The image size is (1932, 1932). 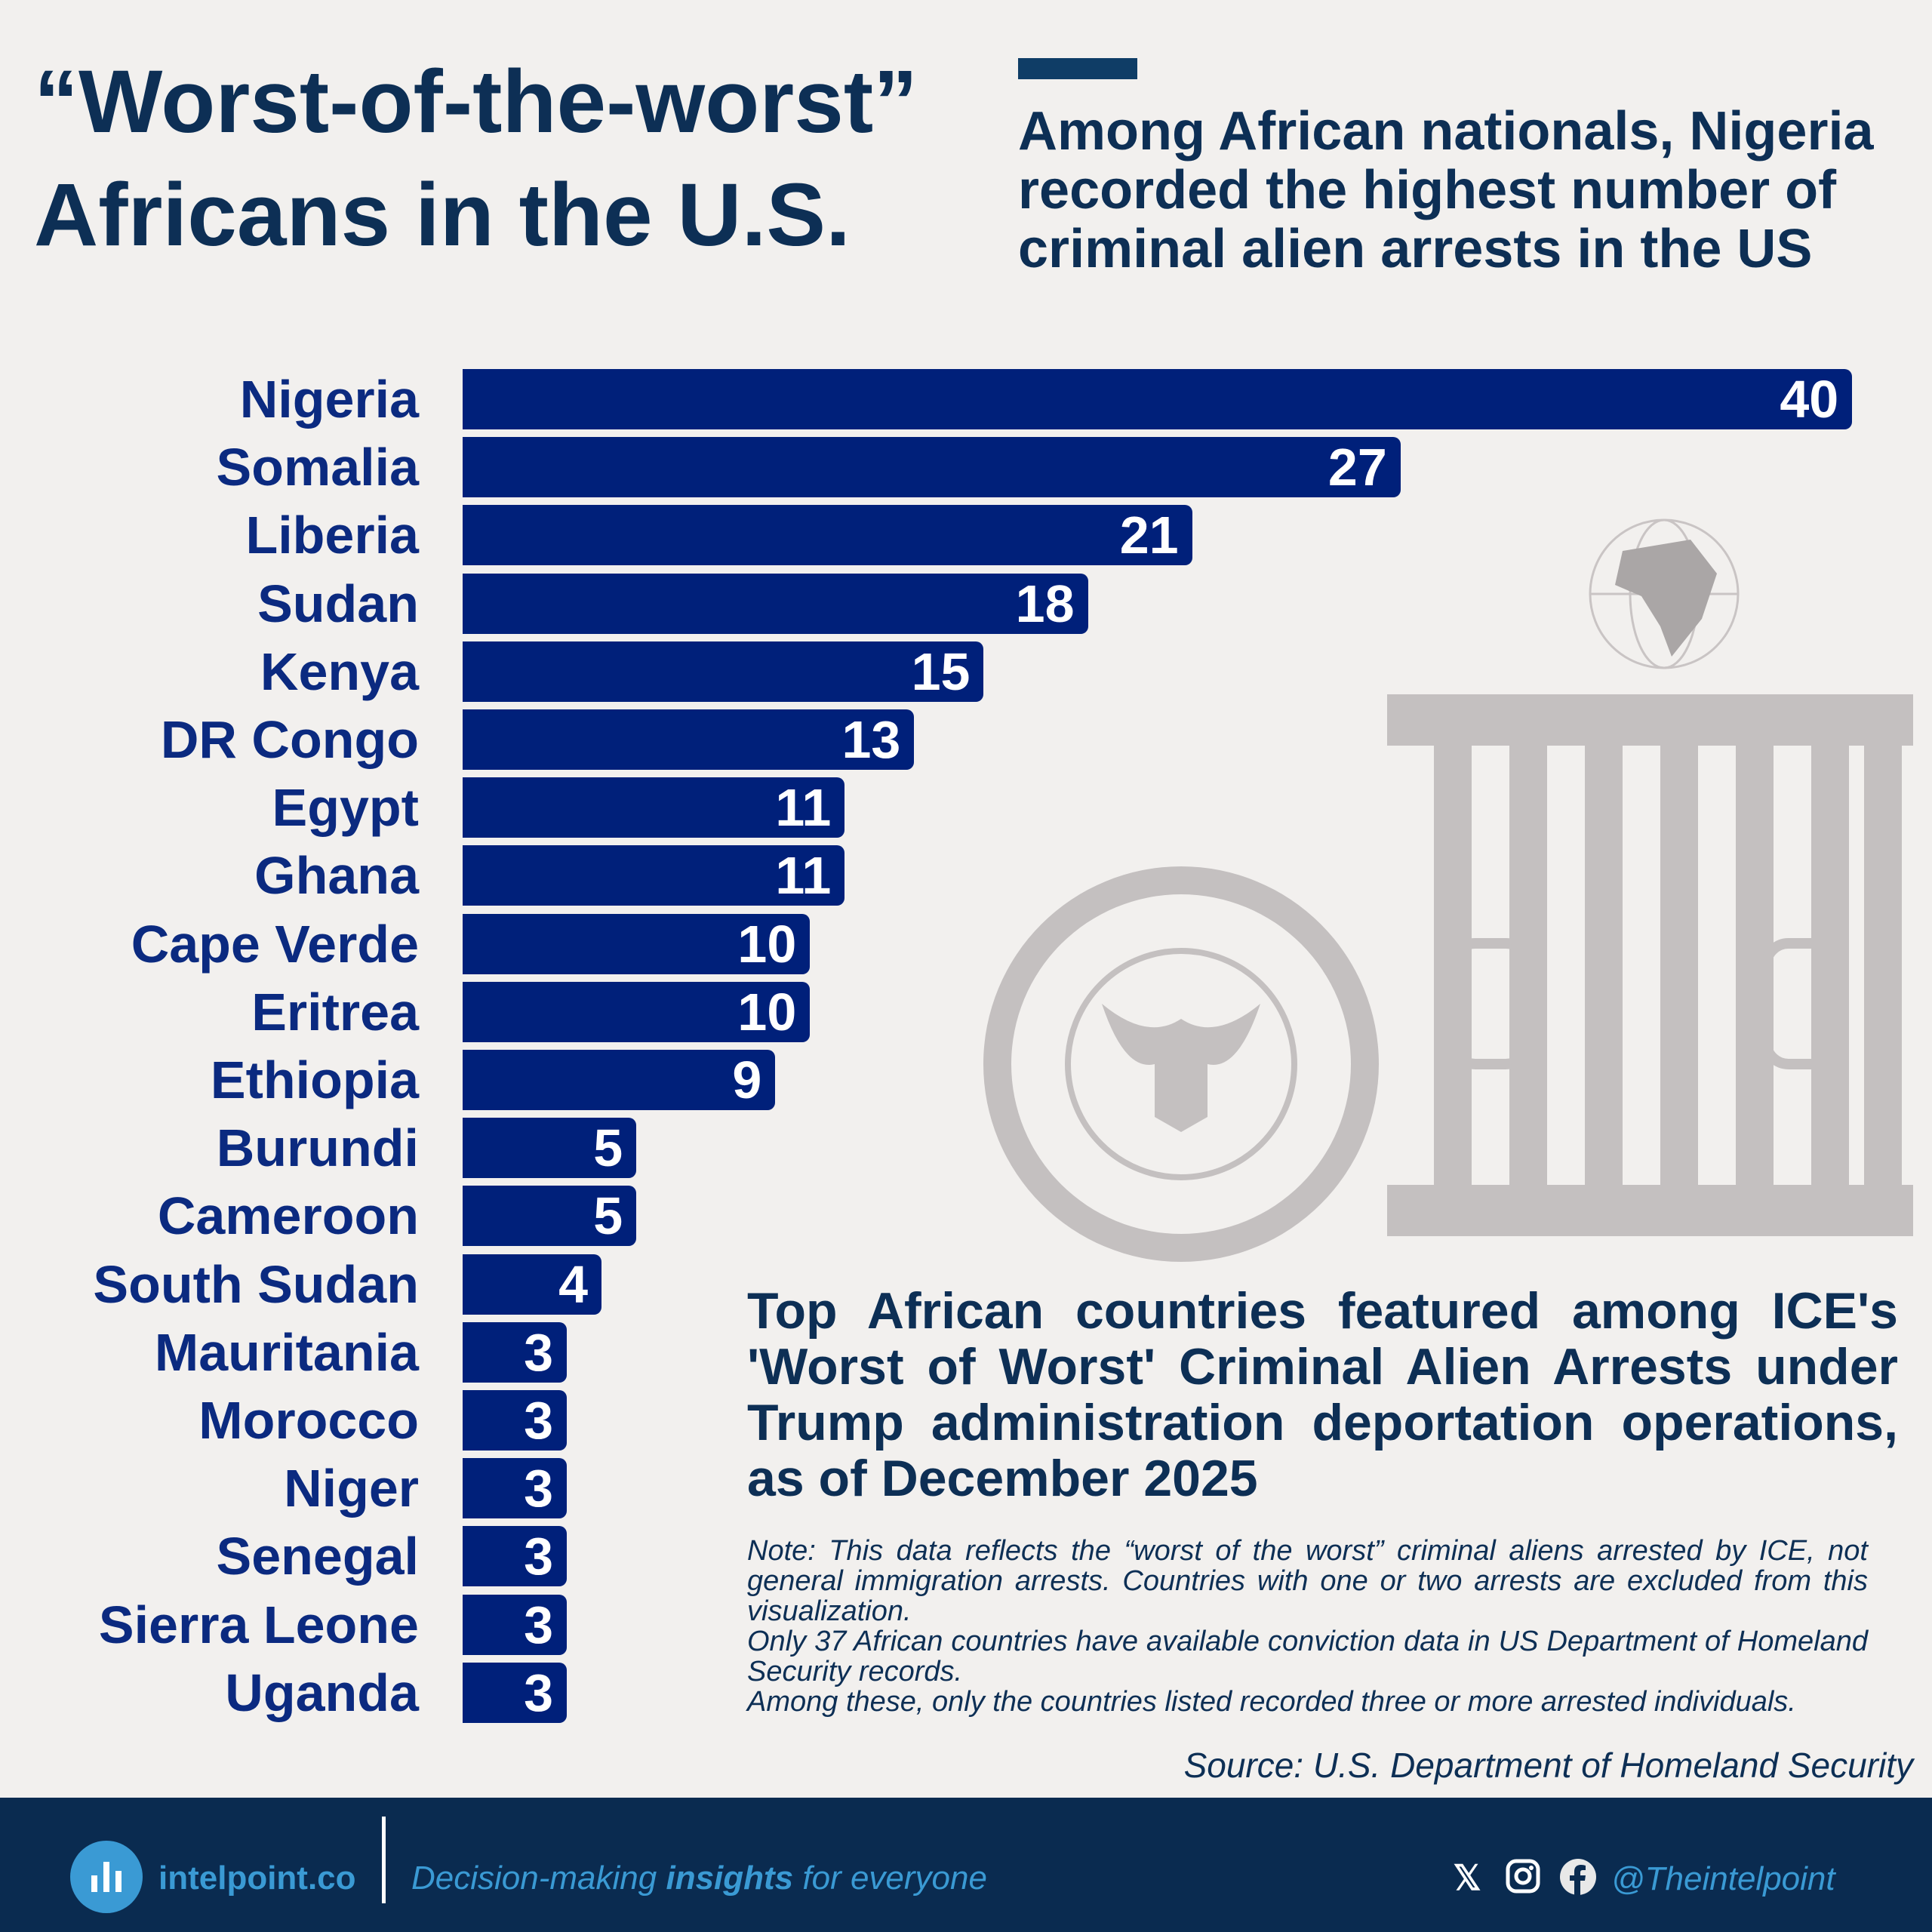 What do you see at coordinates (317, 1148) in the screenshot?
I see `category-label: Burundi` at bounding box center [317, 1148].